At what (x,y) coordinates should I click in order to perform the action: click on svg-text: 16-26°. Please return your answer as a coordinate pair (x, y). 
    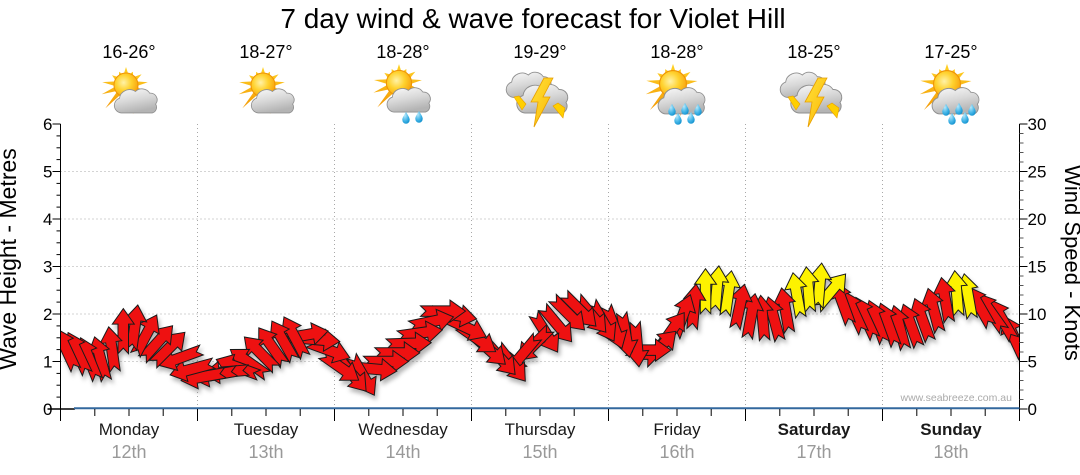
    Looking at the image, I should click on (128, 52).